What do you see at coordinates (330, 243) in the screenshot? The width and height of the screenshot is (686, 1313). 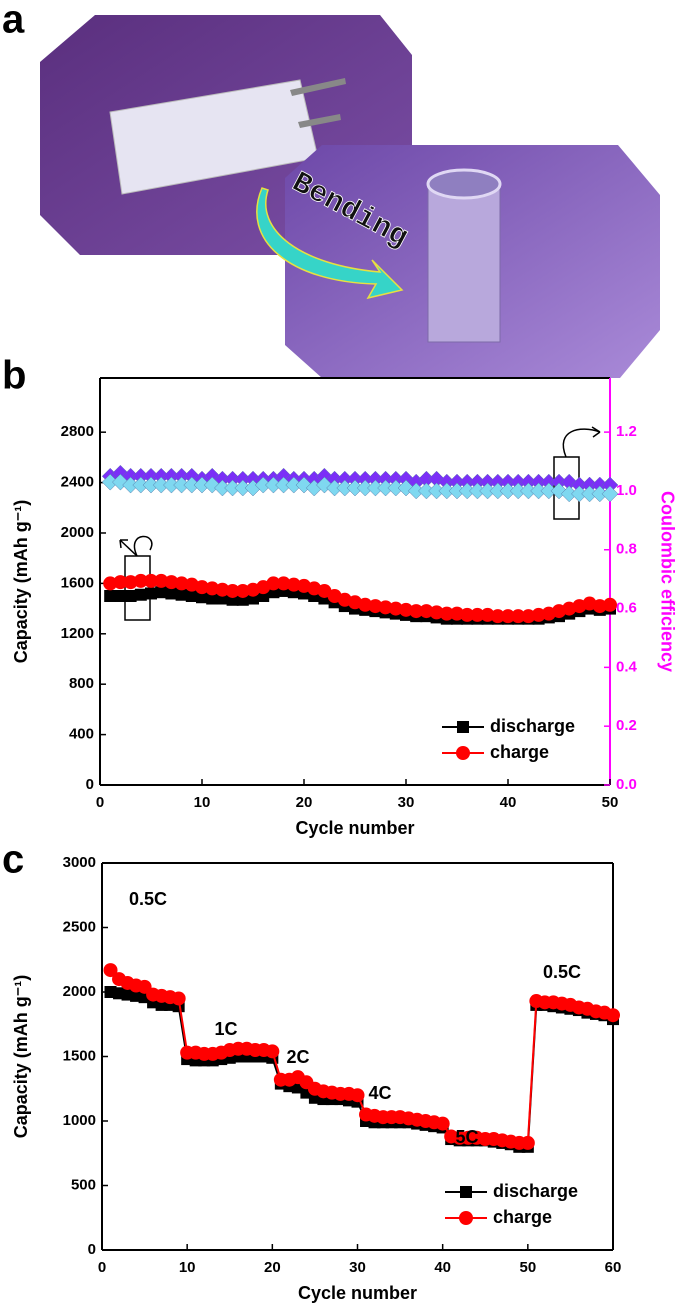 I see `bend-arrow` at bounding box center [330, 243].